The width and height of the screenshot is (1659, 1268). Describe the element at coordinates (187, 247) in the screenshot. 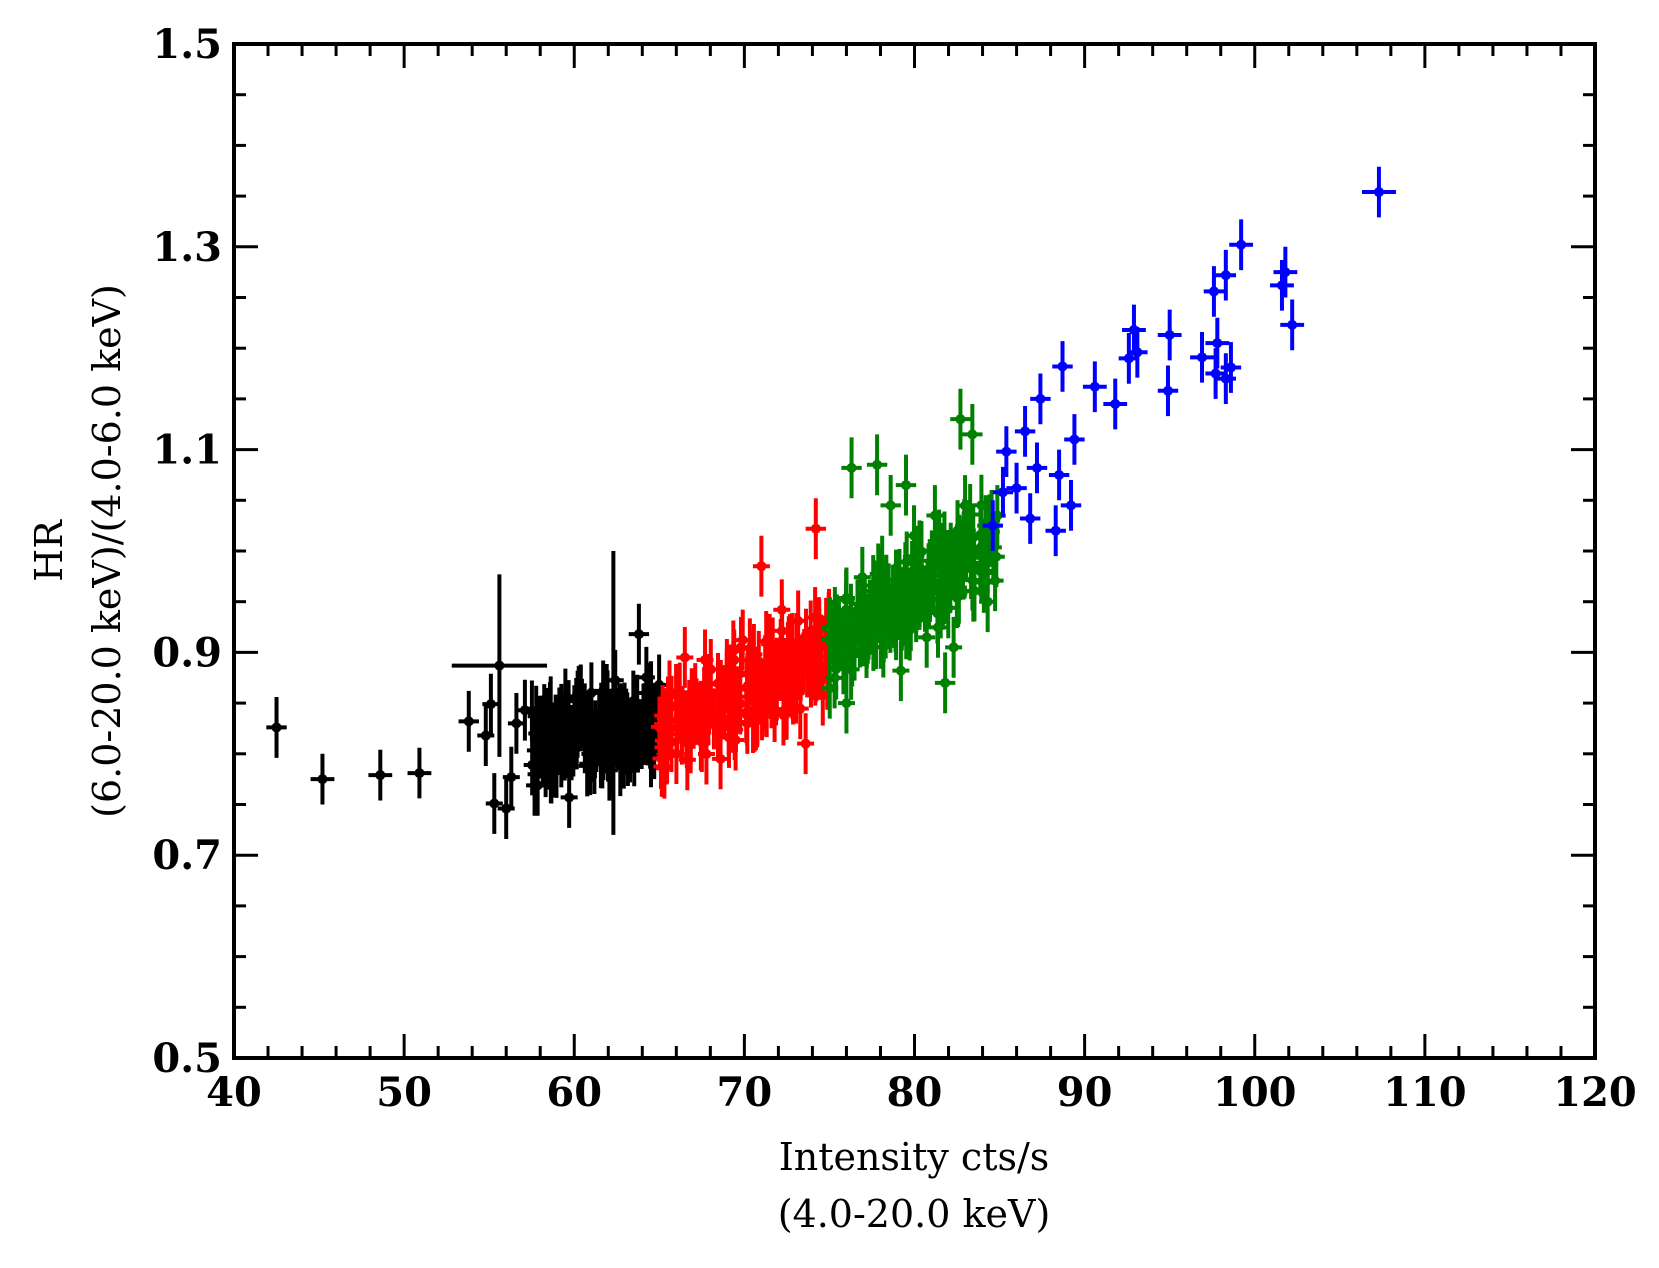

I see `y-tick-label: 1.3` at that location.